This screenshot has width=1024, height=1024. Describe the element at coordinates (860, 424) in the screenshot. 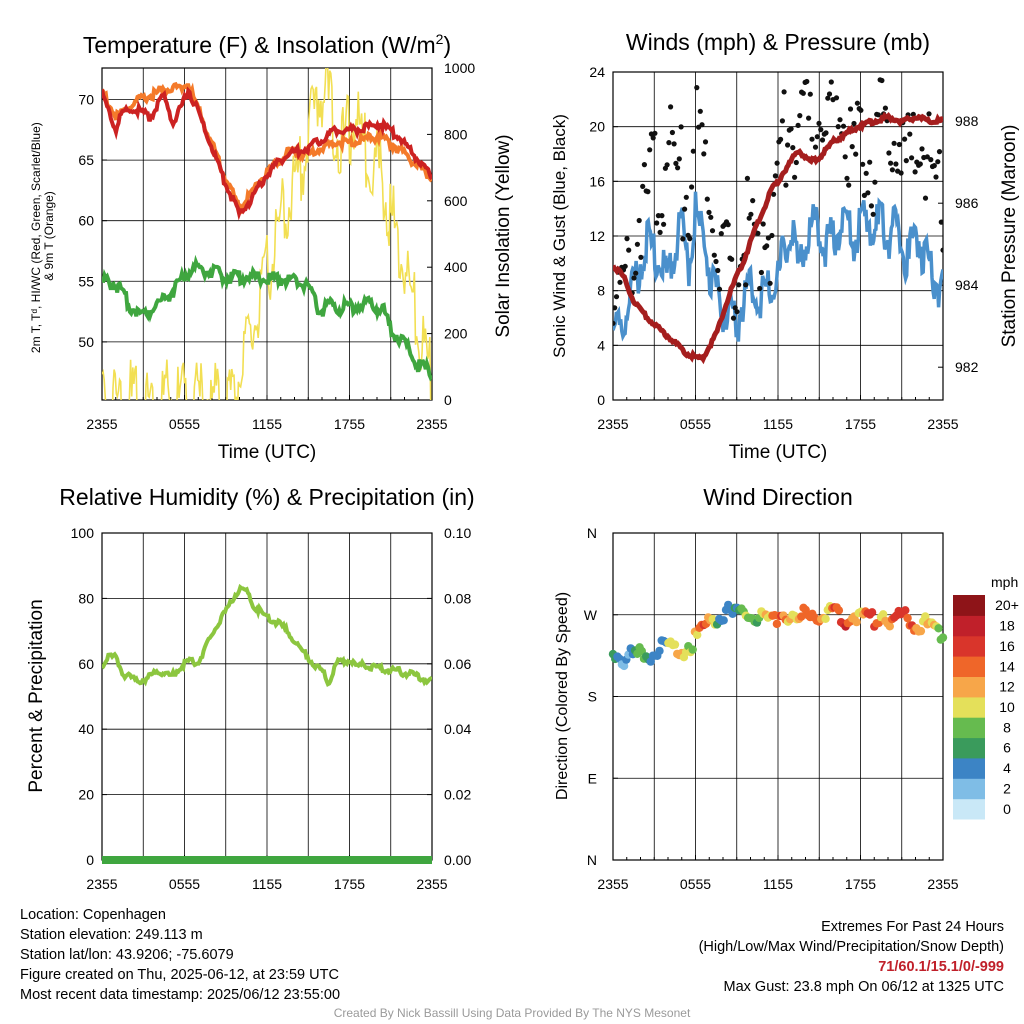

I see `x-tick-label: 1755` at that location.